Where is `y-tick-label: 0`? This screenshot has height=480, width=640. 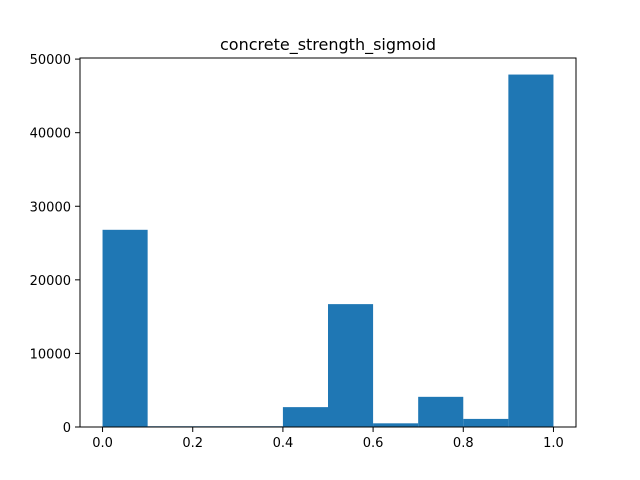
y-tick-label: 0 is located at coordinates (67, 428).